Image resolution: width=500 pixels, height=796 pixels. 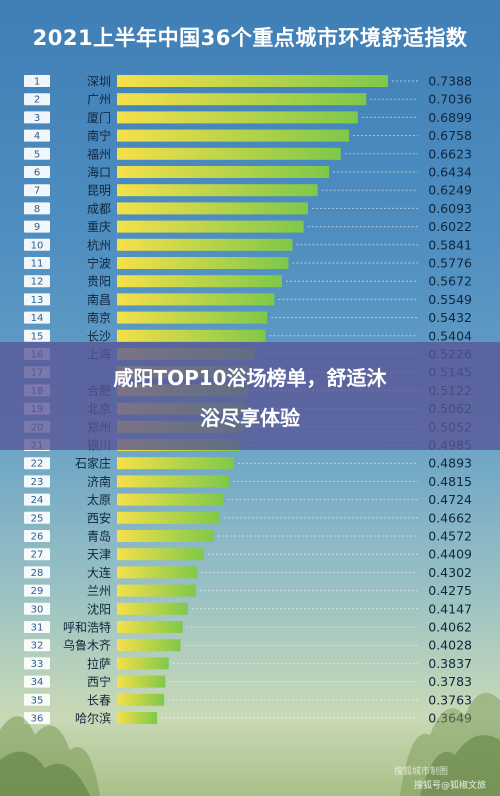 I want to click on city-label: 南京, so click(x=99, y=317).